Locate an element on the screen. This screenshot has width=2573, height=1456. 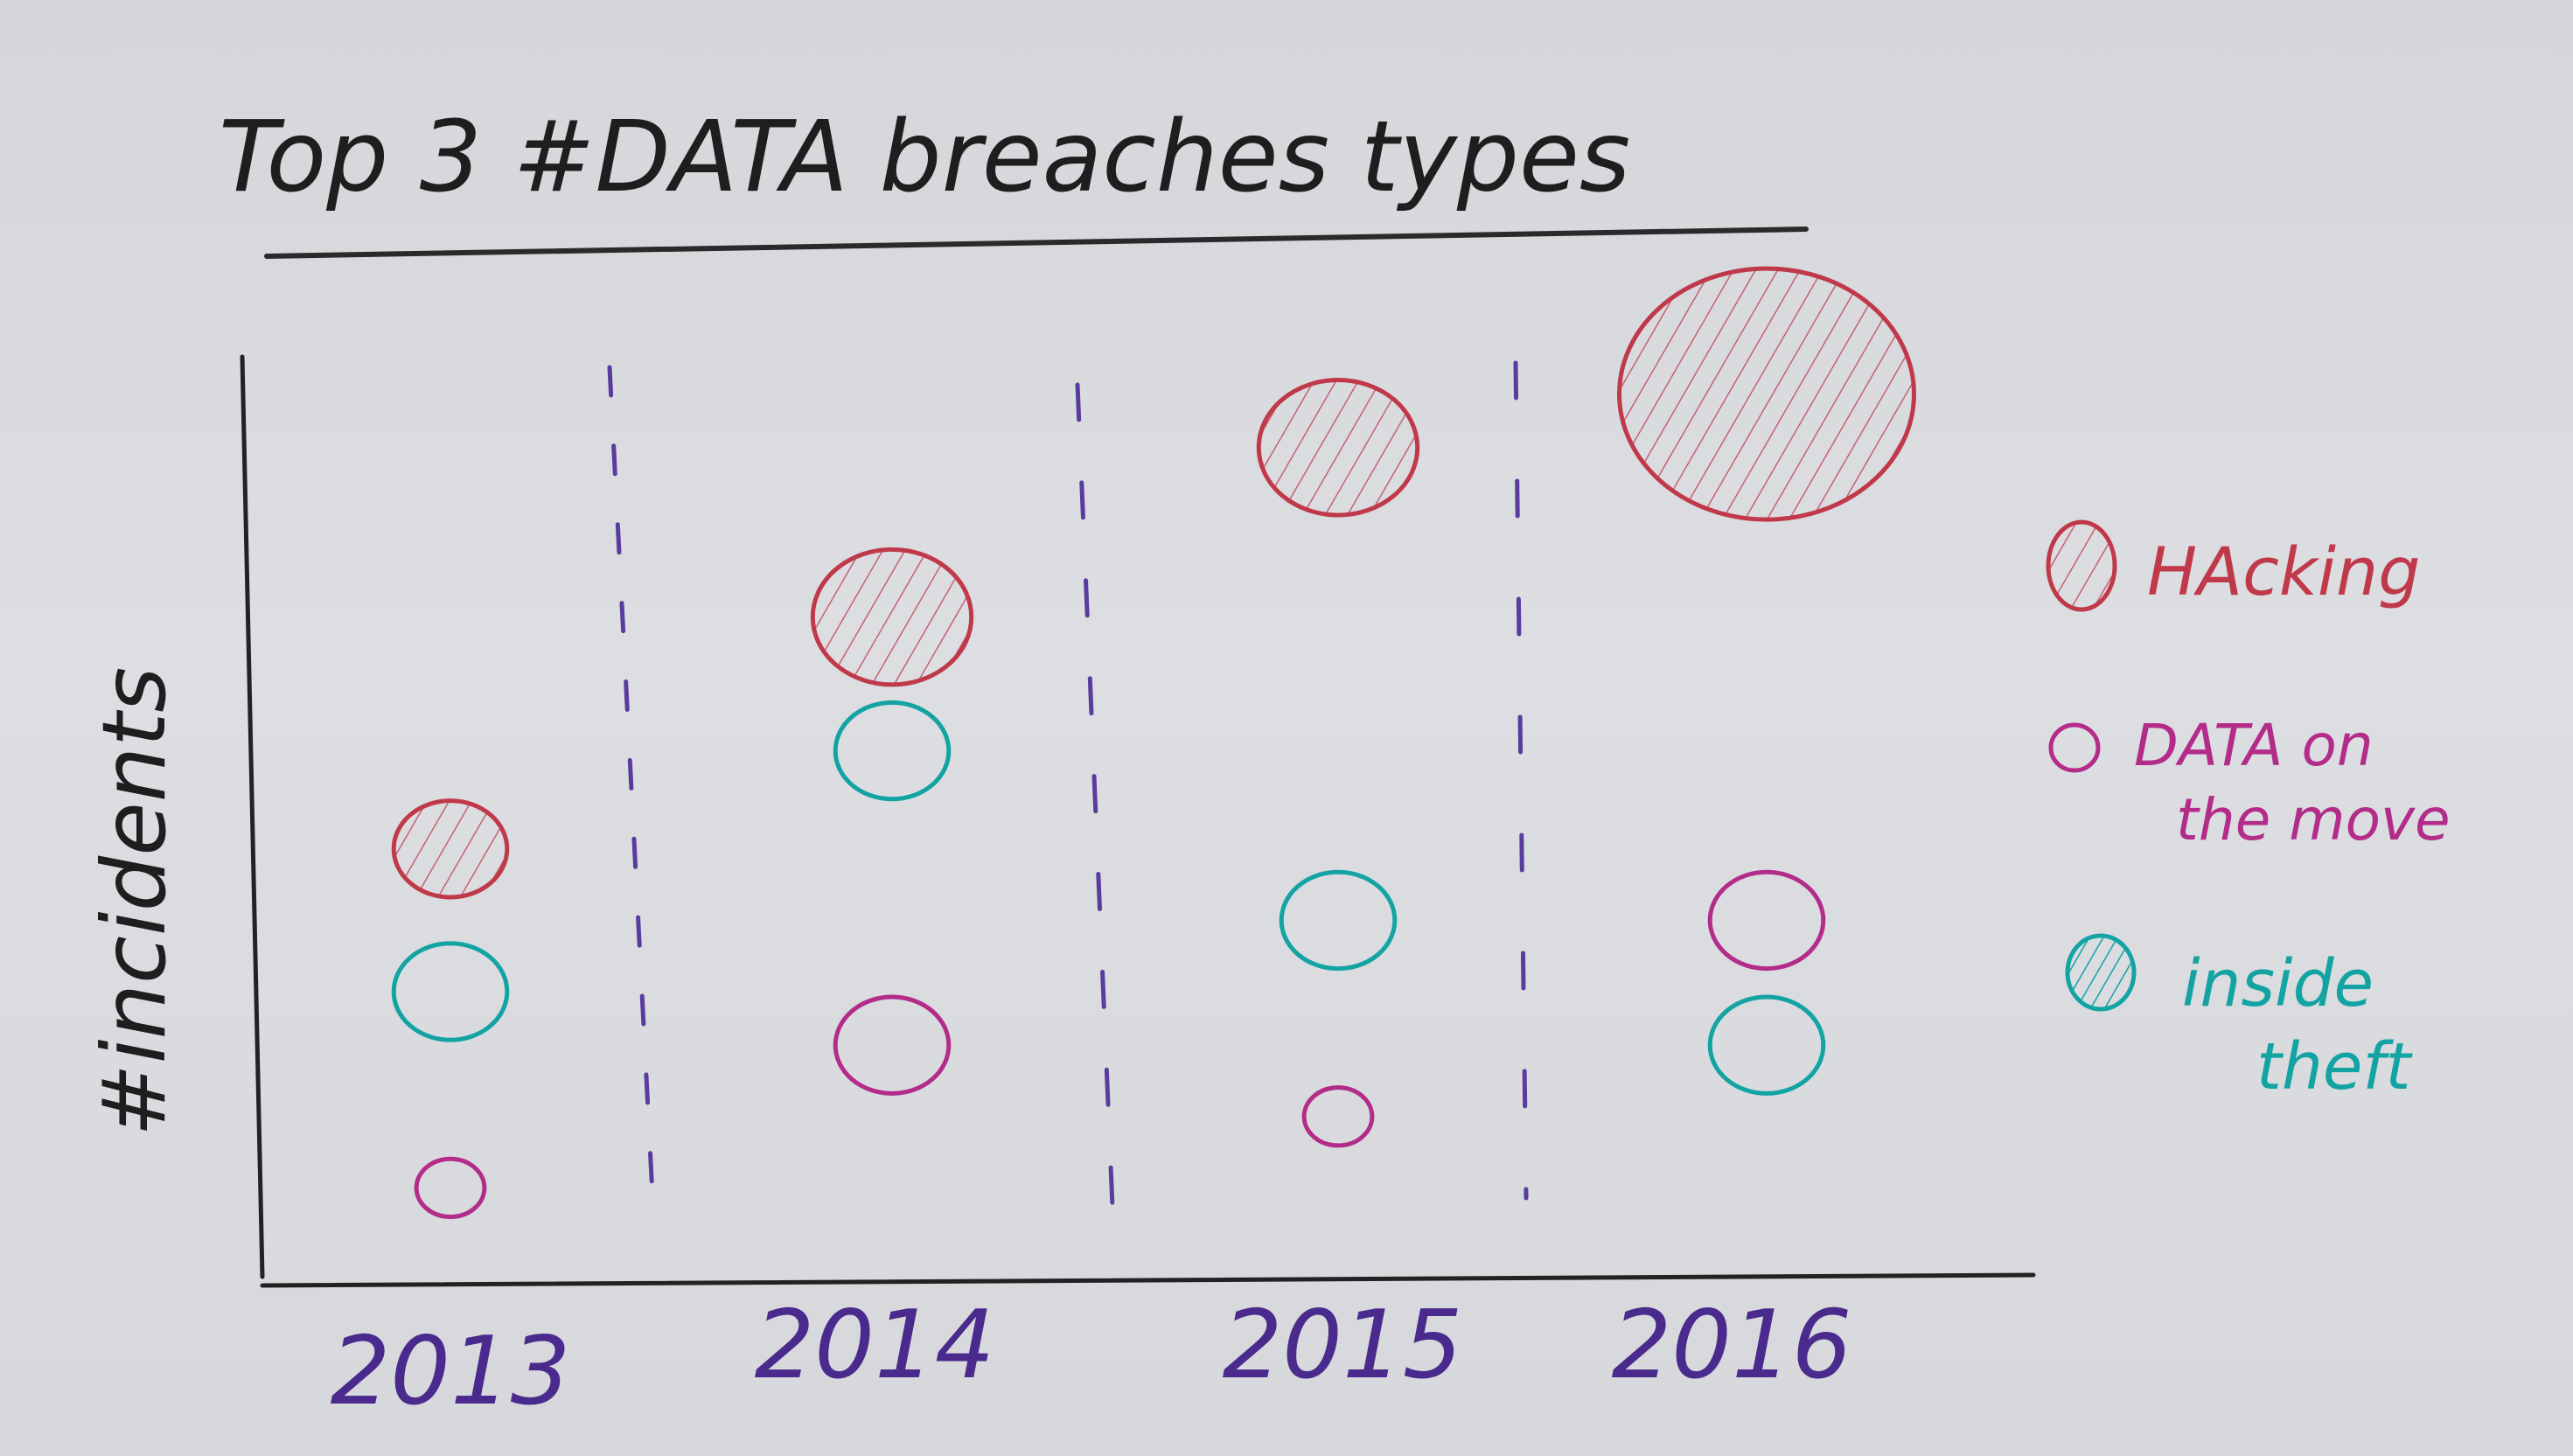
legend-label: inside theft is located at coordinates (2298, 1025).